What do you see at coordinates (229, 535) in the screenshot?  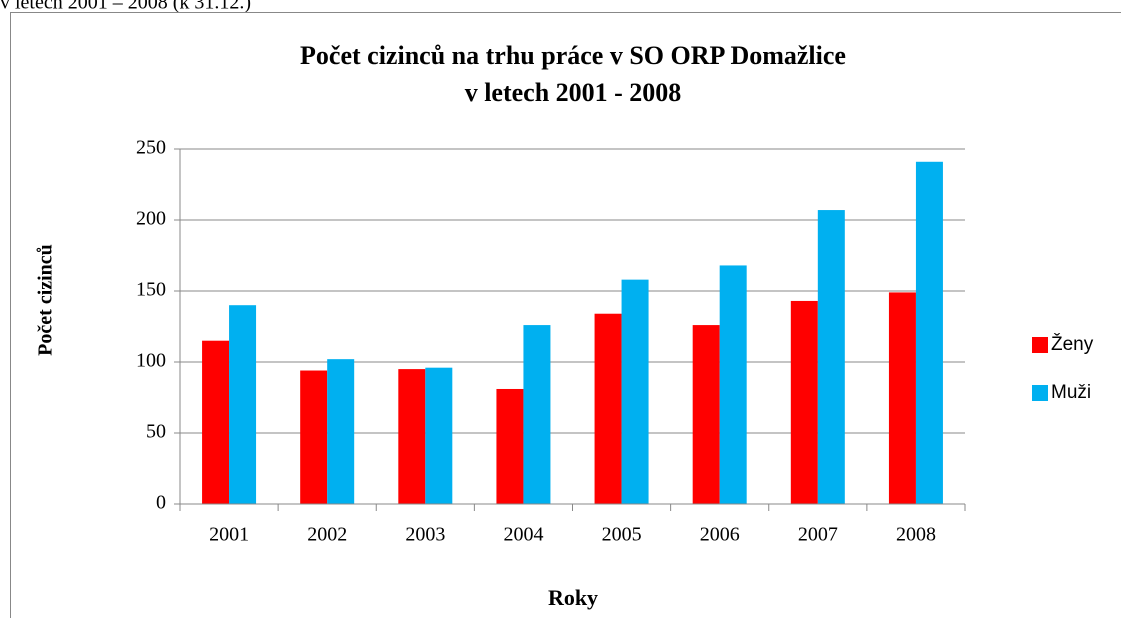 I see `x-tick-label: 2001` at bounding box center [229, 535].